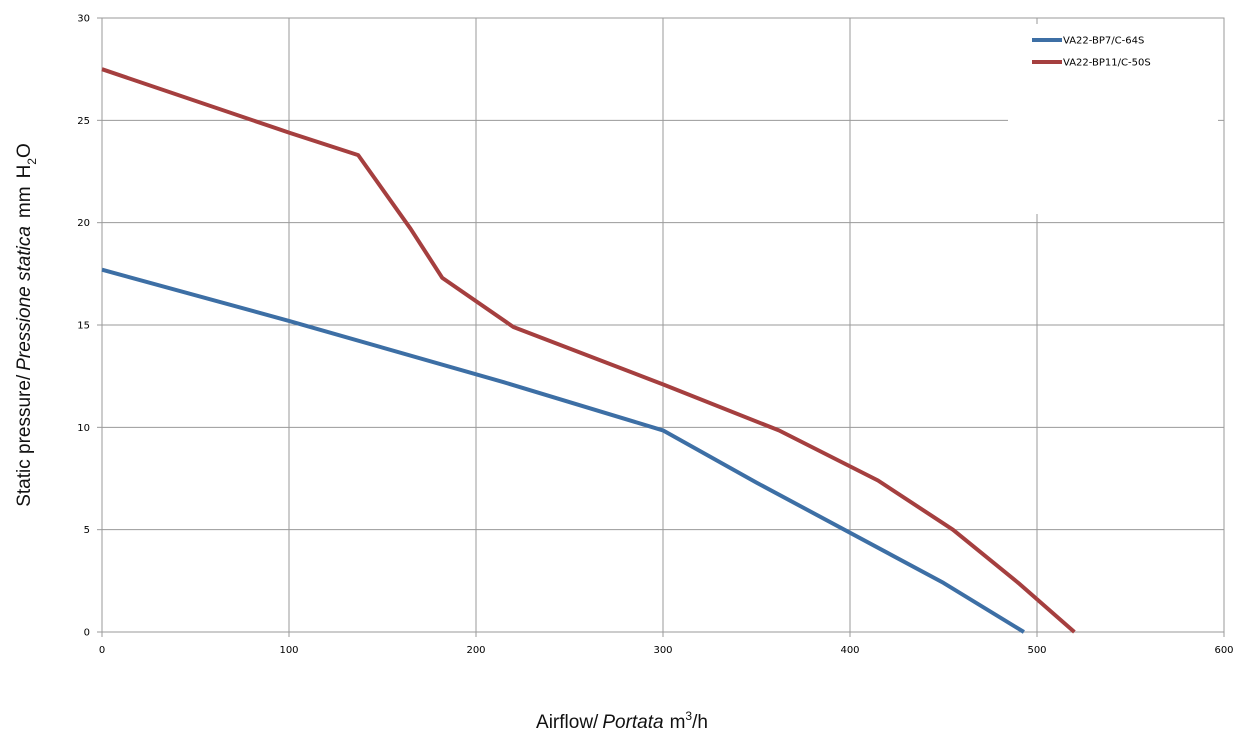 The height and width of the screenshot is (733, 1236). Describe the element at coordinates (83, 19) in the screenshot. I see `y-tick-label: 30` at that location.